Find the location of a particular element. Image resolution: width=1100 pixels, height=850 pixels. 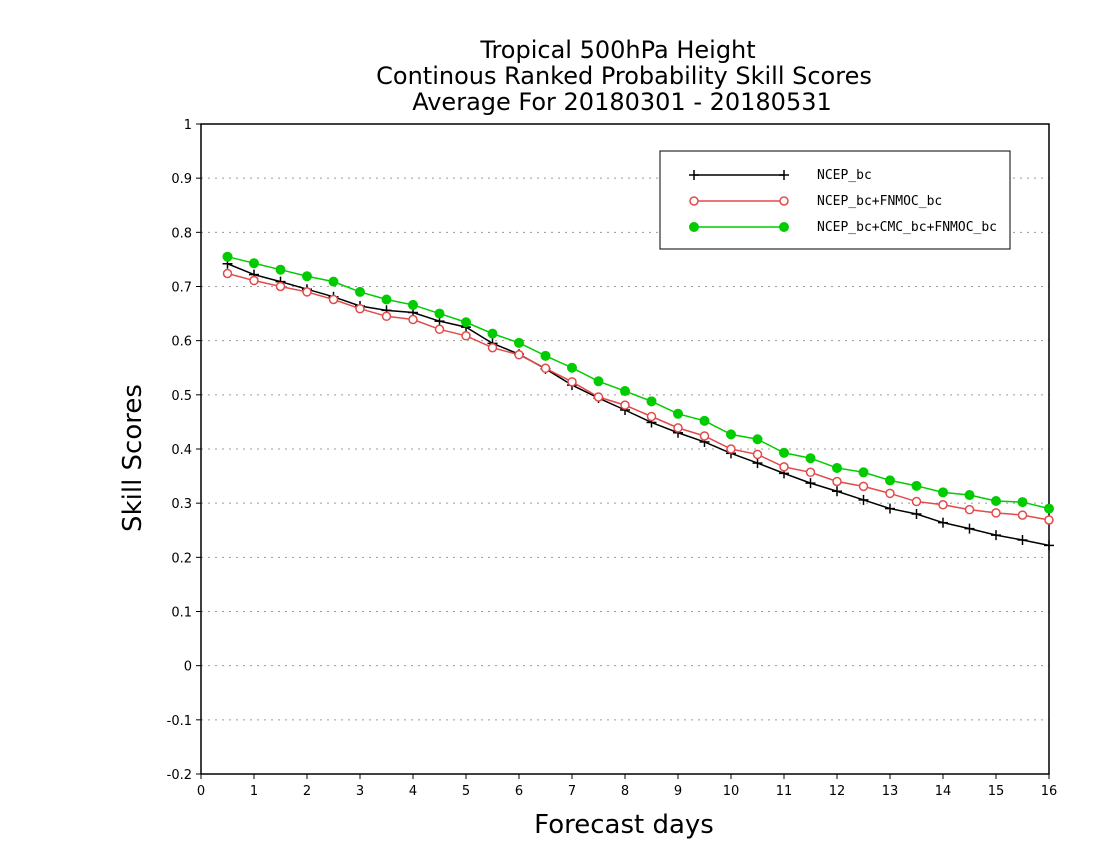

y-tick-label: -0.1 is located at coordinates (179, 721).